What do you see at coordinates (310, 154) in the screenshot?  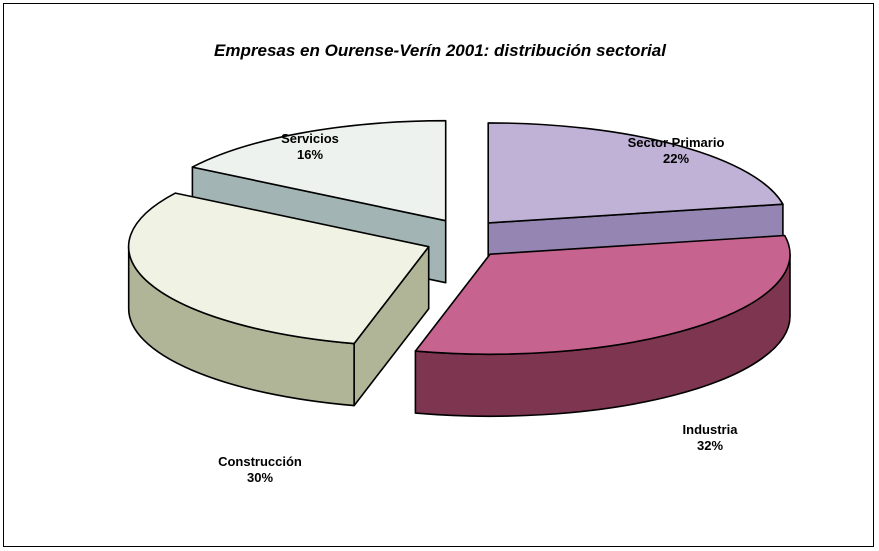 I see `percent-servicios: 16%` at bounding box center [310, 154].